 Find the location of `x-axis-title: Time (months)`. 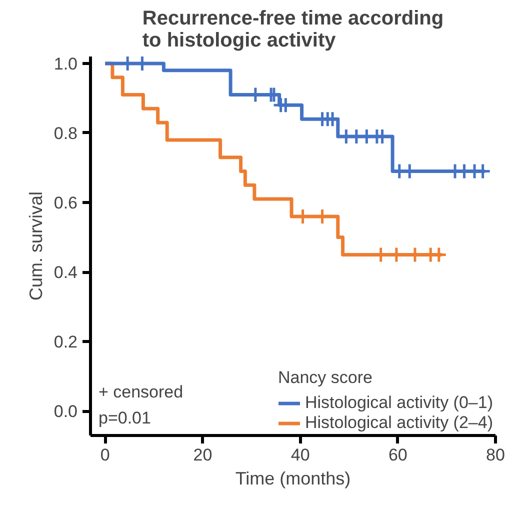

x-axis-title: Time (months) is located at coordinates (293, 478).